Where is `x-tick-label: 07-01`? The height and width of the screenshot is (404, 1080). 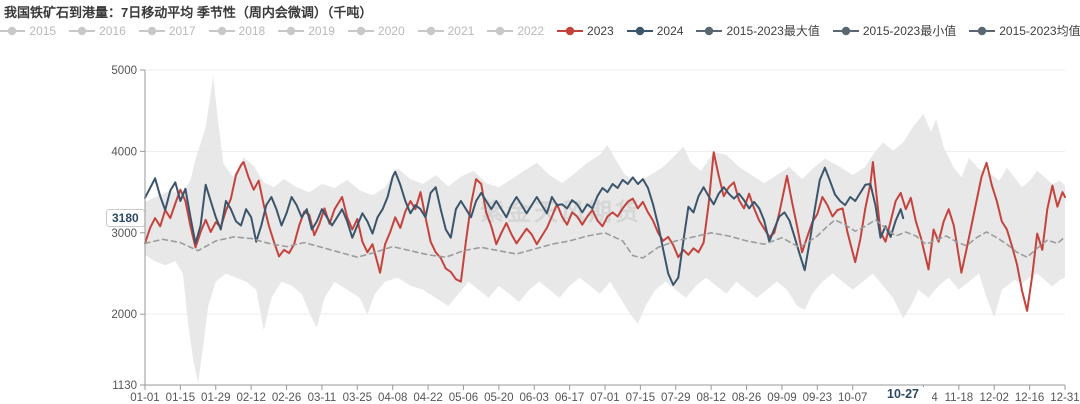 x-tick-label: 07-01 is located at coordinates (604, 398).